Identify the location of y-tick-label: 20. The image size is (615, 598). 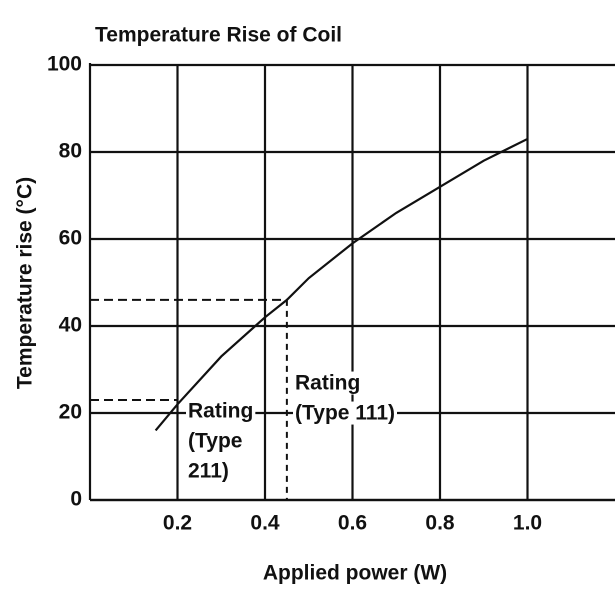
(70, 412).